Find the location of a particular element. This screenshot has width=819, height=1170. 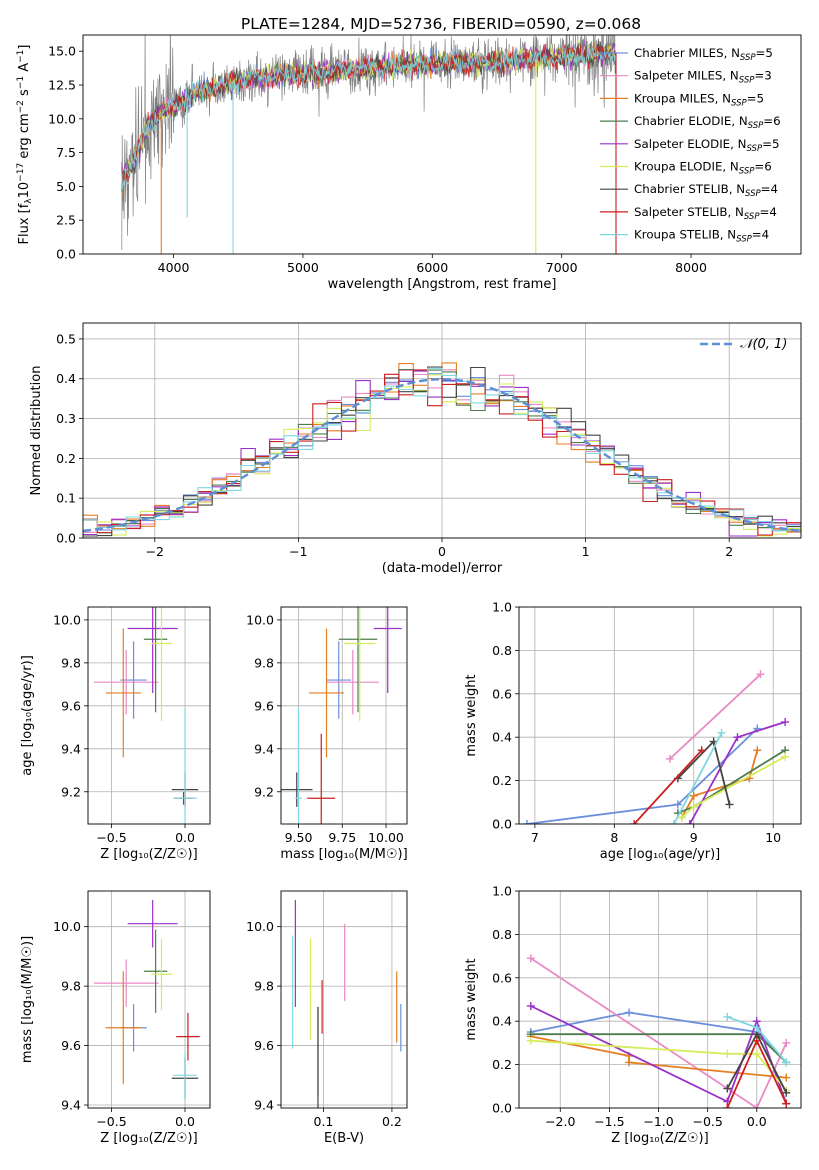

tick-label-x: 10.00 is located at coordinates (386, 837).